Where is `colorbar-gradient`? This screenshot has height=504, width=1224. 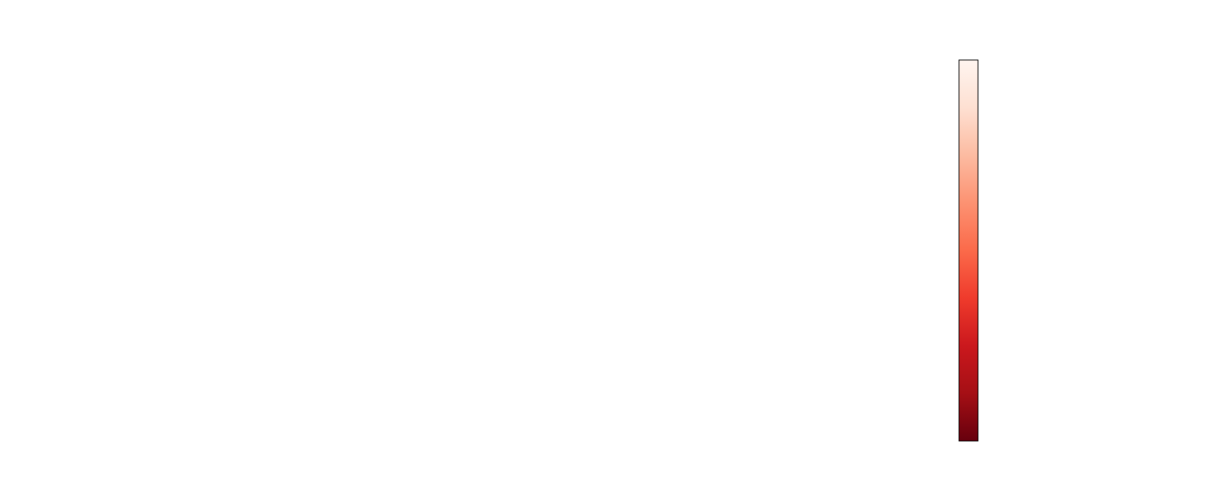
colorbar-gradient is located at coordinates (968, 250).